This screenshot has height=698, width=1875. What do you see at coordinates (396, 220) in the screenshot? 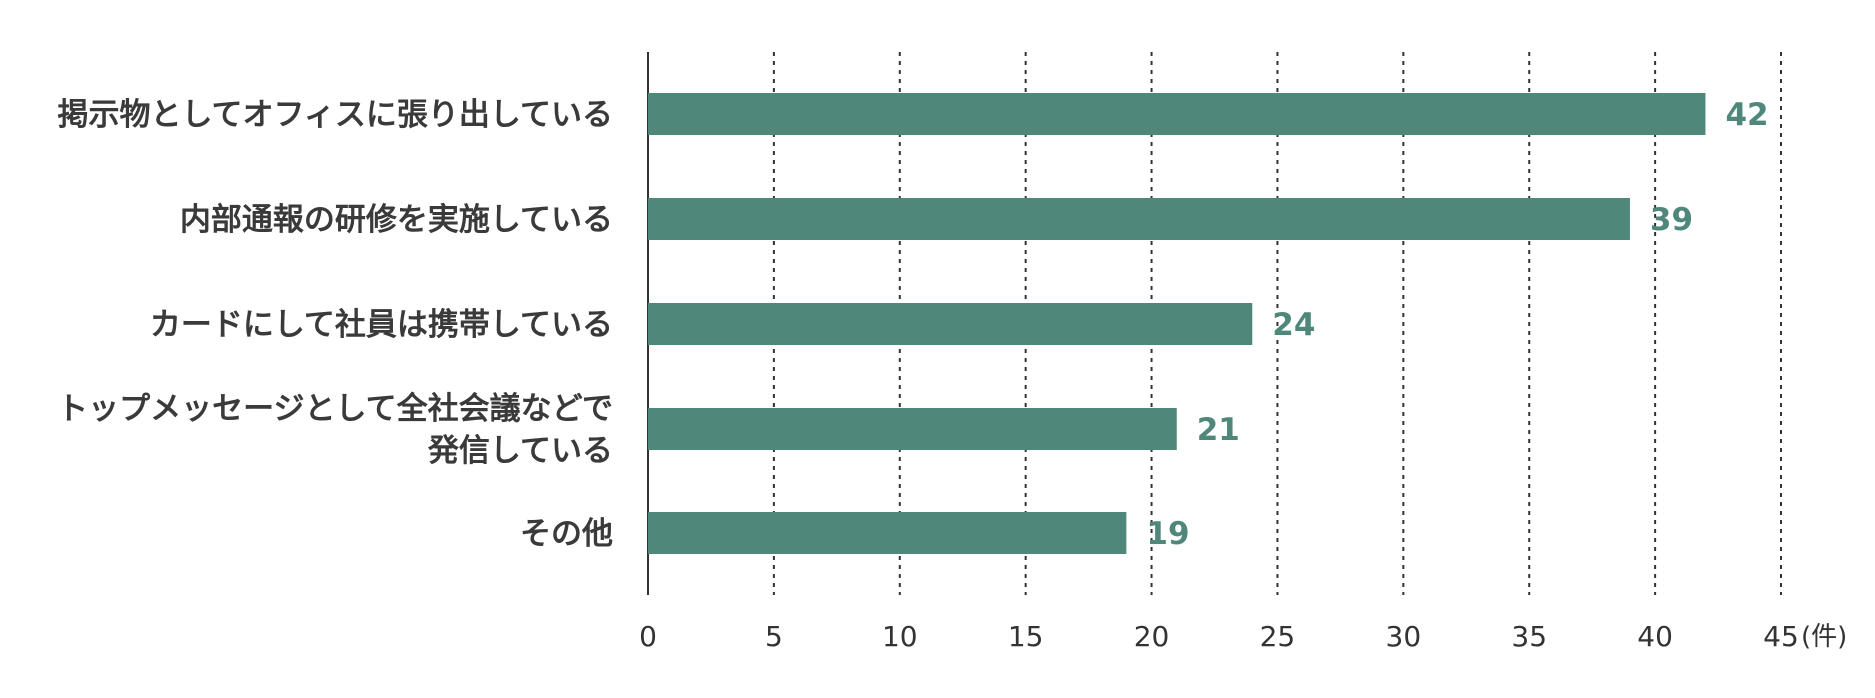
I see `category-label-1: 内部通報の研修を実施している` at bounding box center [396, 220].